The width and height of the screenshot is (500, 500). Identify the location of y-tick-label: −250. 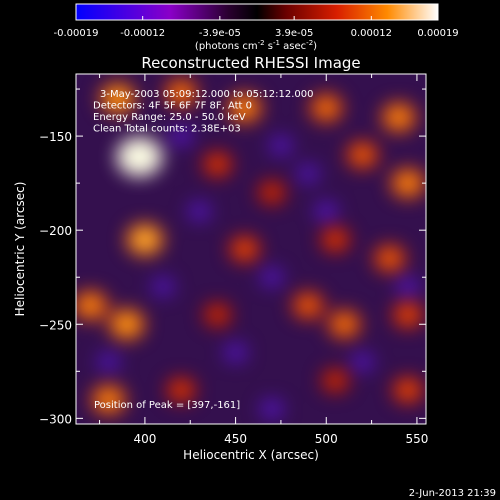
(55, 325).